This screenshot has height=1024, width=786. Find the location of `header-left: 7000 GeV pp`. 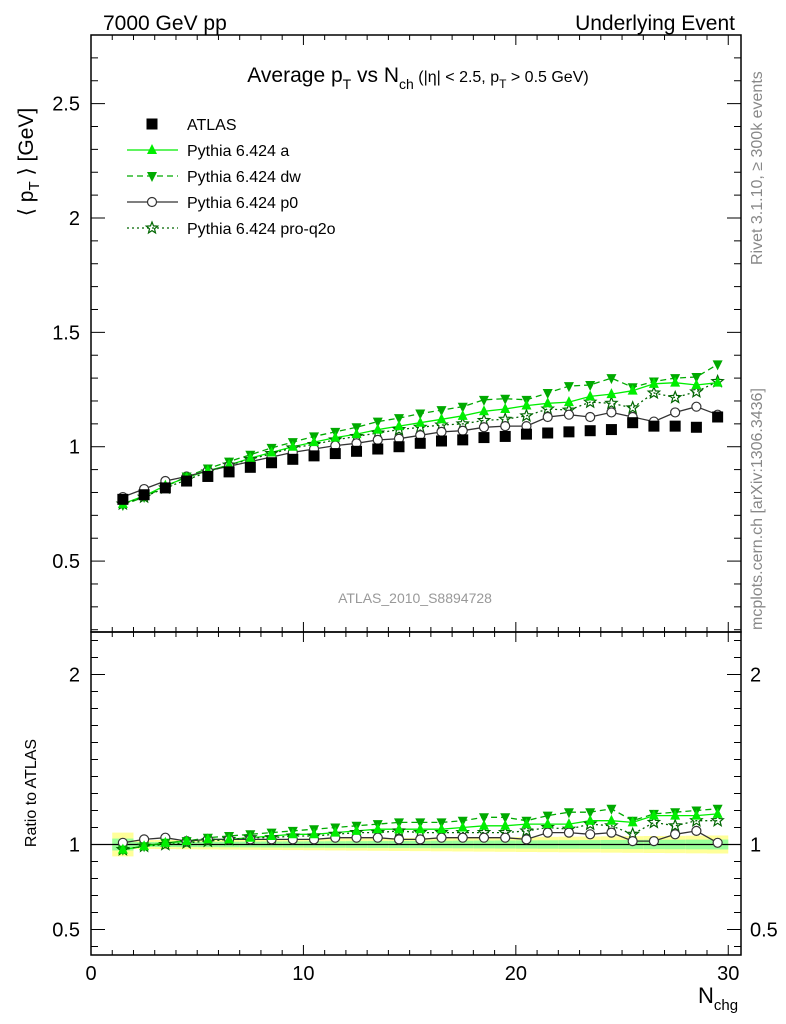

header-left: 7000 GeV pp is located at coordinates (165, 23).